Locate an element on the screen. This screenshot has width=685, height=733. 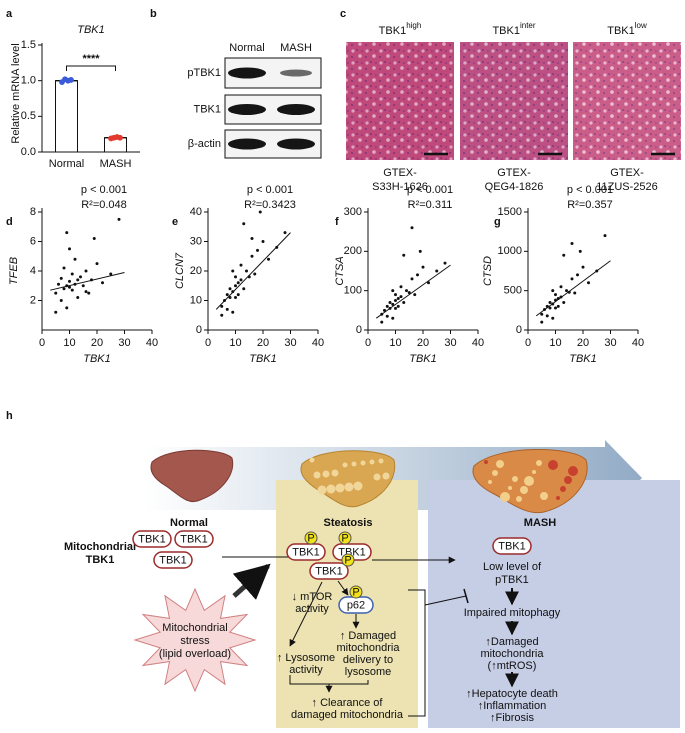
title-superscript: low is located at coordinates (641, 25).